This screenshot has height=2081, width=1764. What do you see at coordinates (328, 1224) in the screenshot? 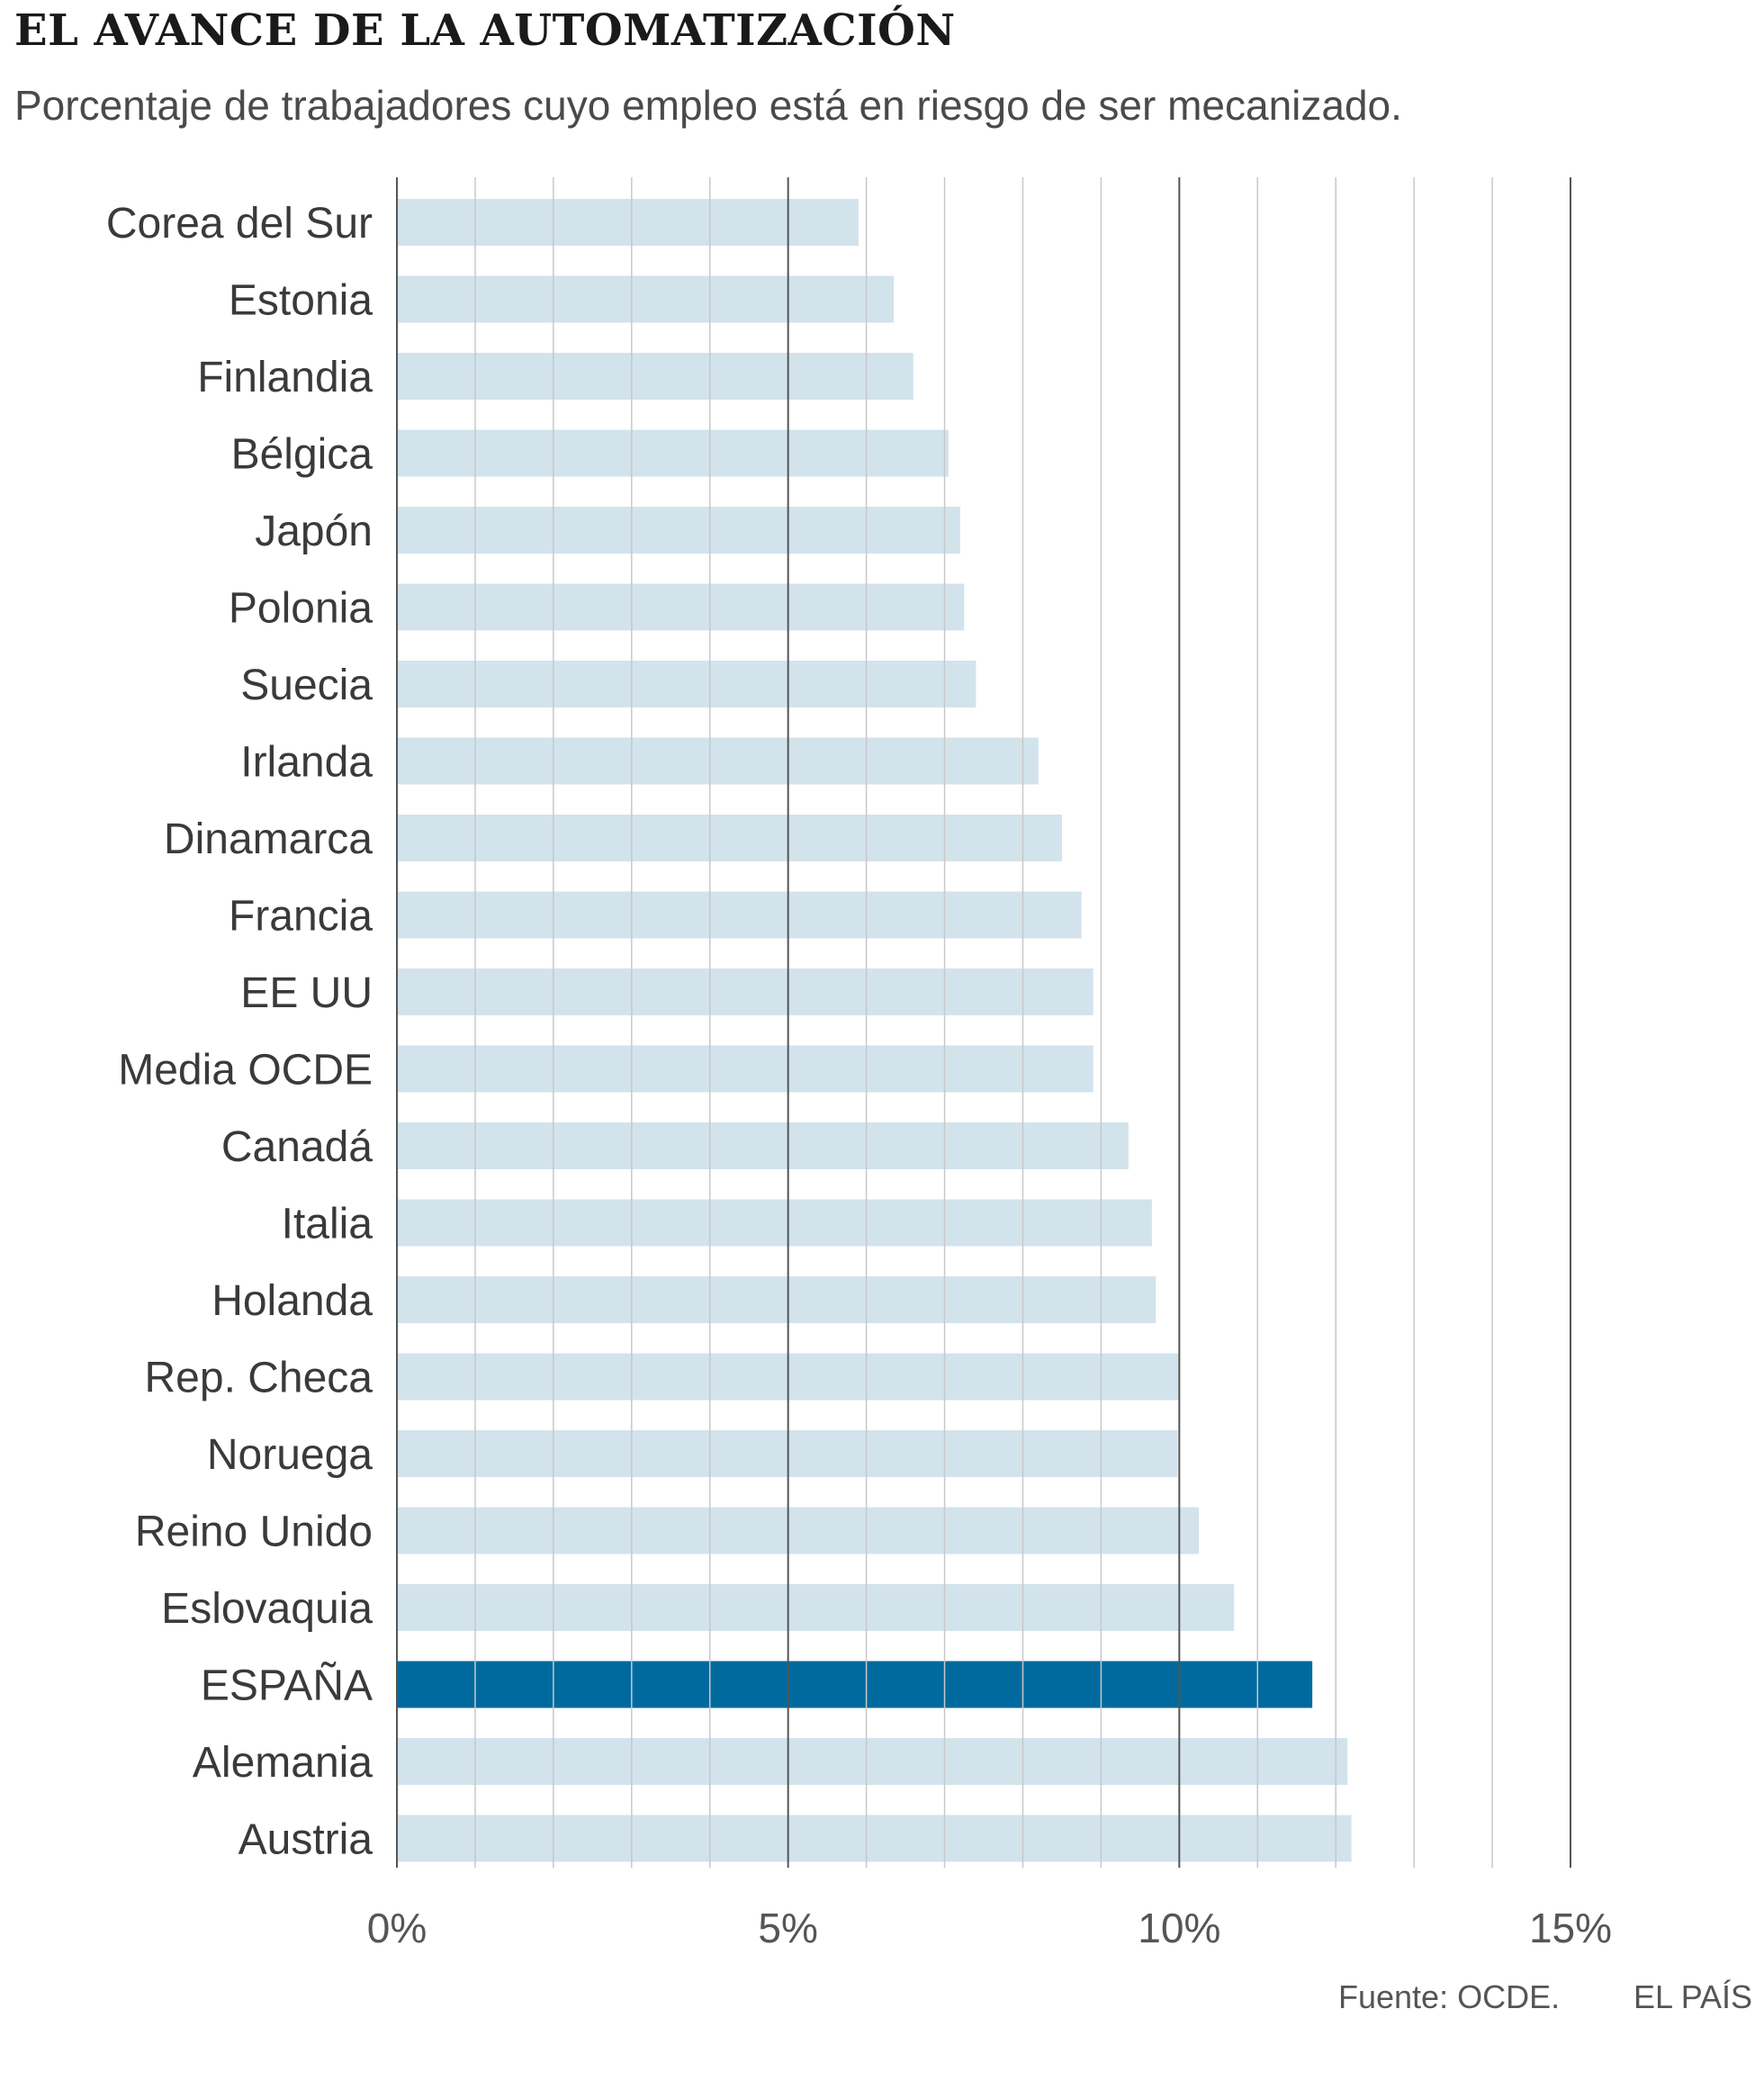
I see `category-label: Italia` at bounding box center [328, 1224].